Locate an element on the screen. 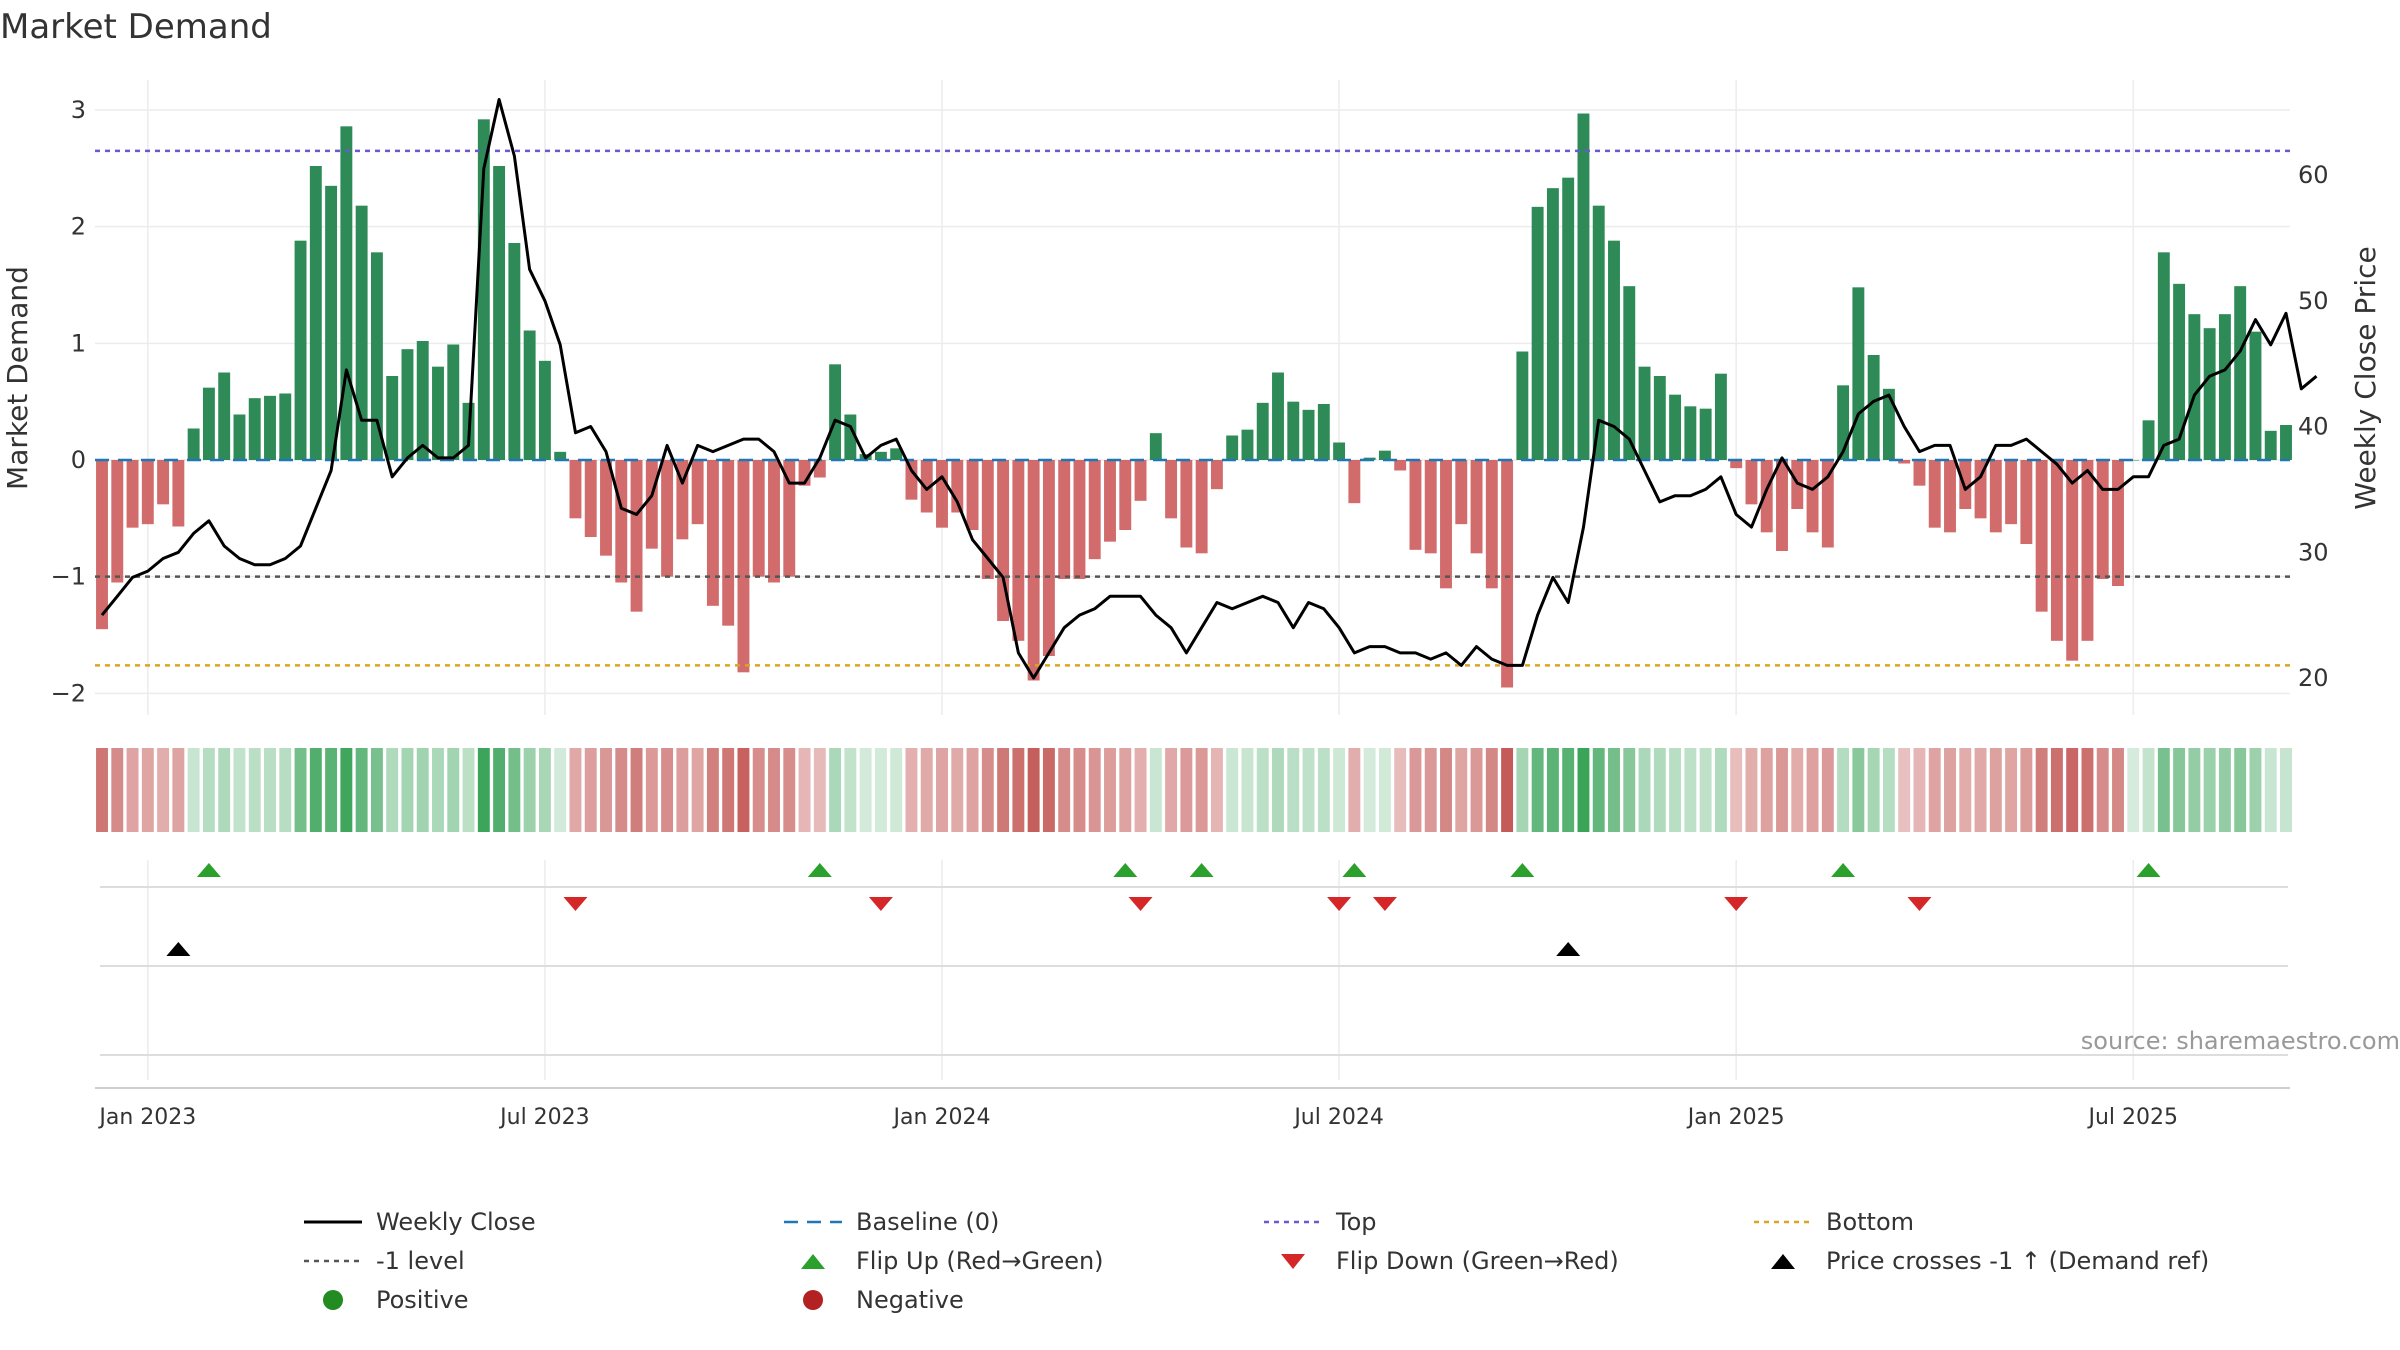 The width and height of the screenshot is (2400, 1350). legend-label: Baseline (0) is located at coordinates (928, 1222).